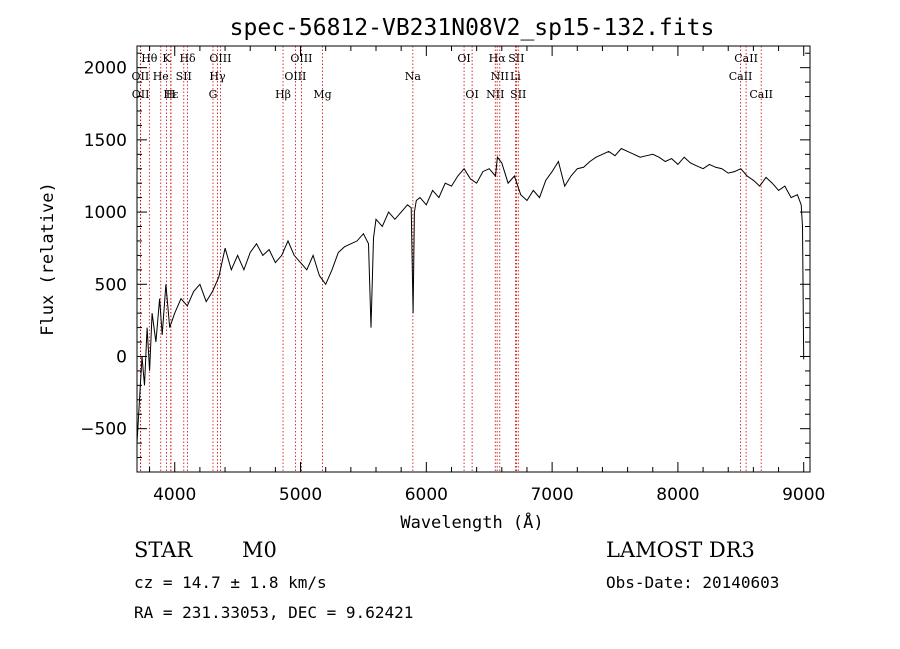  Describe the element at coordinates (141, 76) in the screenshot. I see `line-marker-label-9: OII` at that location.